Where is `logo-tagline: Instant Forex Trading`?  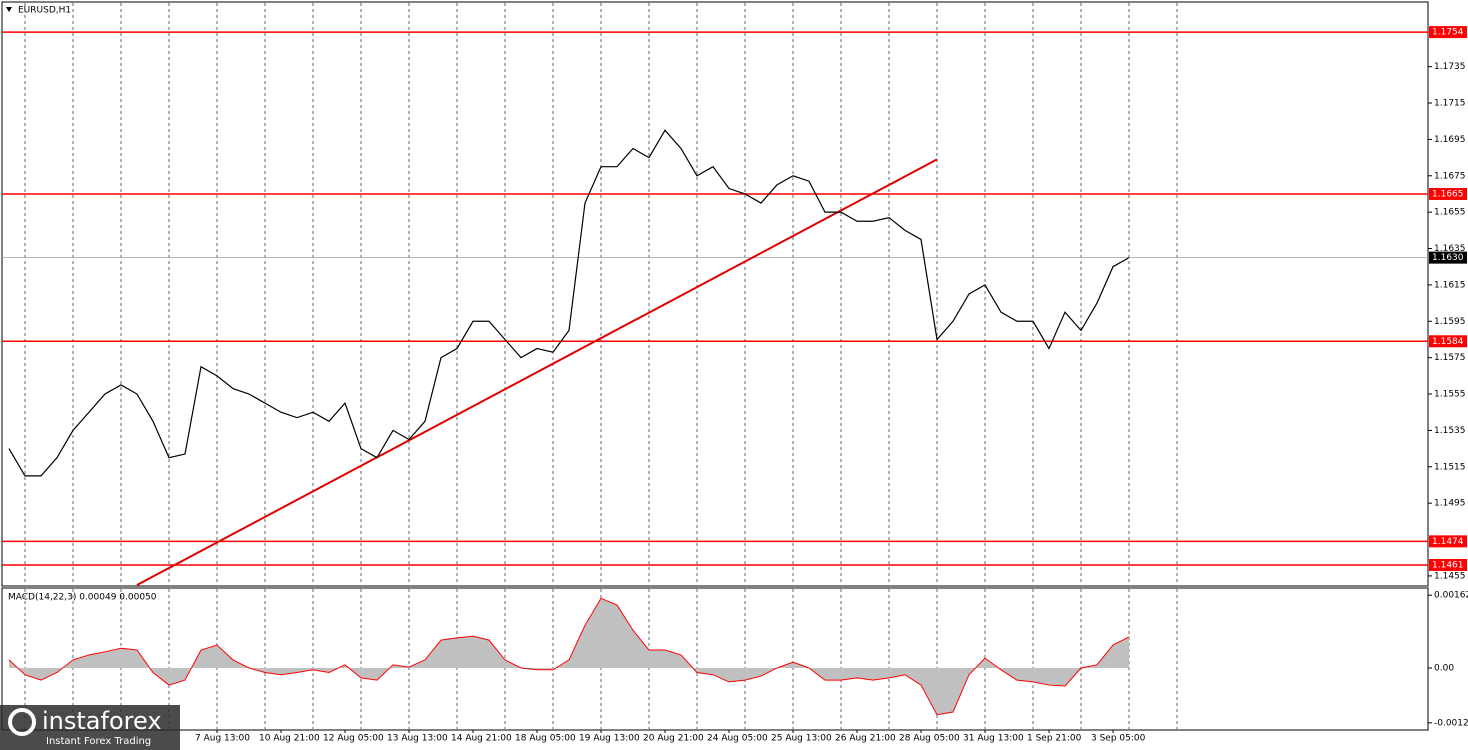
logo-tagline: Instant Forex Trading is located at coordinates (98, 741).